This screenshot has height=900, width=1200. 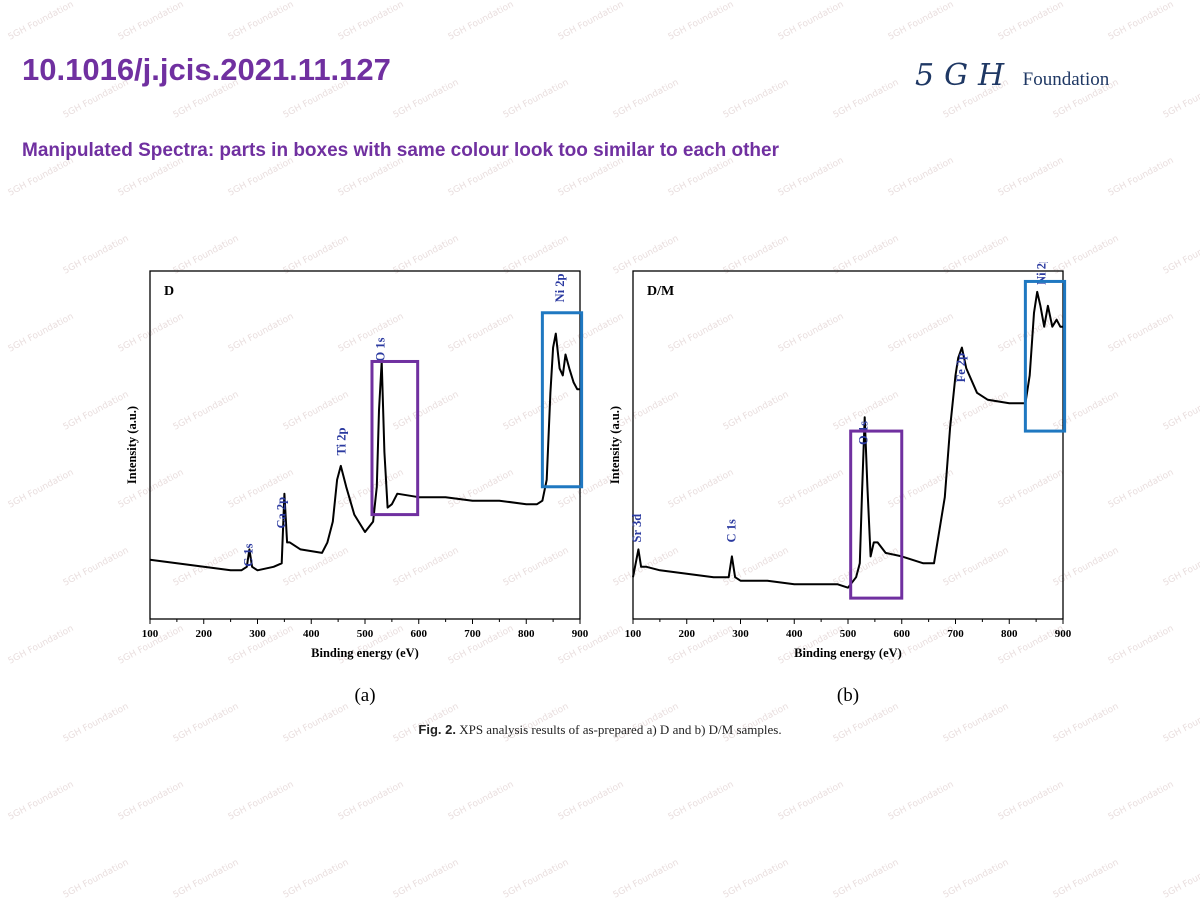 What do you see at coordinates (615, 445) in the screenshot?
I see `y-axis-label: Intensity (a.u.)` at bounding box center [615, 445].